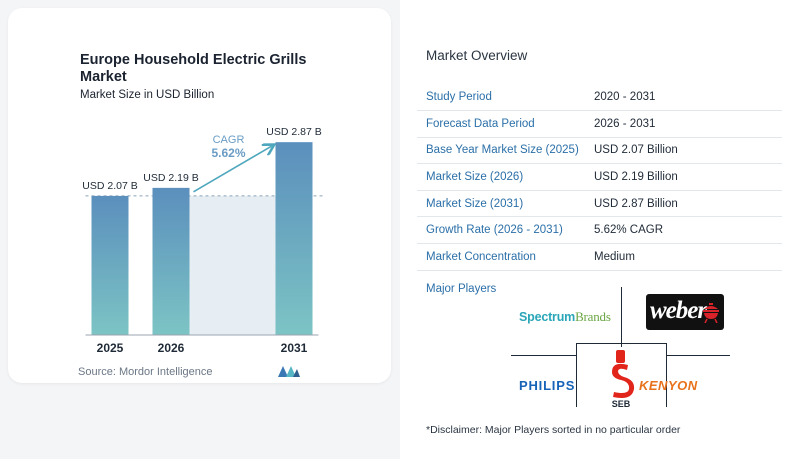 This screenshot has width=800, height=459. I want to click on chart-title: Europe Household Electric Grills Market, so click(193, 68).